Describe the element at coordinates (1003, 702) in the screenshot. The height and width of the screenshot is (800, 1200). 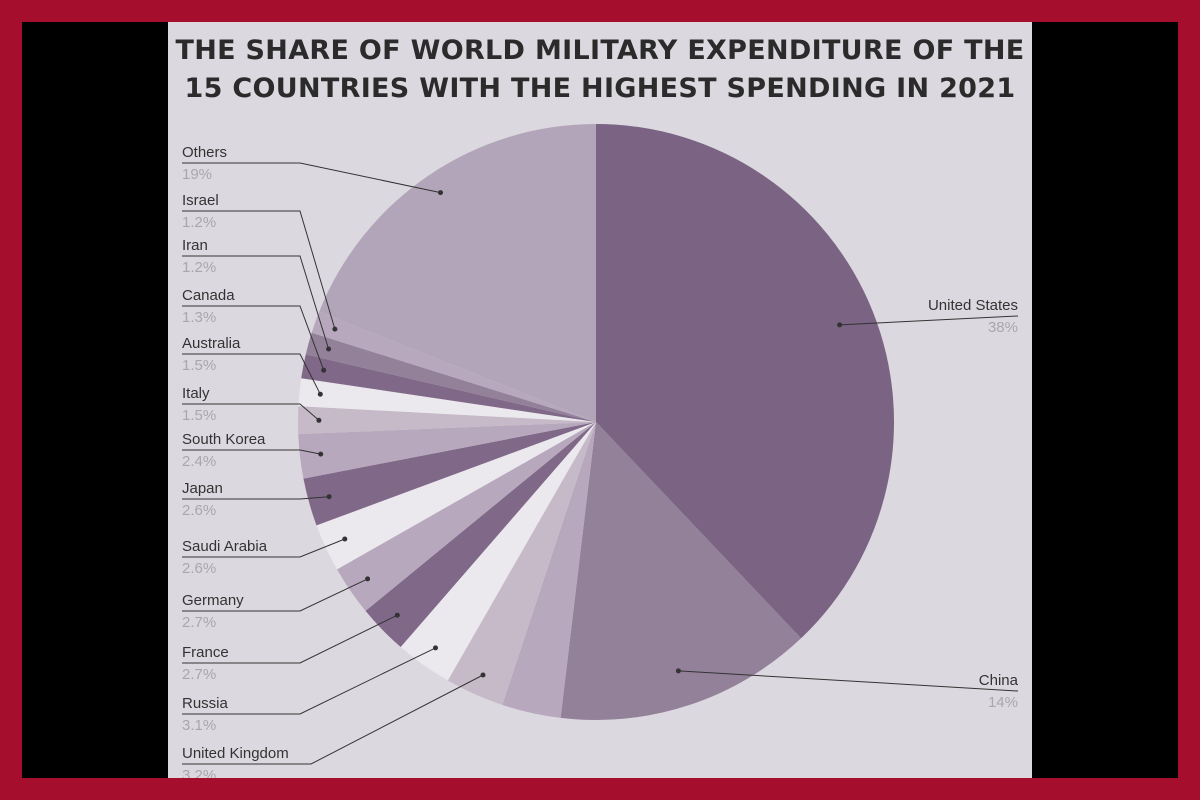
I see `slice-value-china: 14%` at that location.